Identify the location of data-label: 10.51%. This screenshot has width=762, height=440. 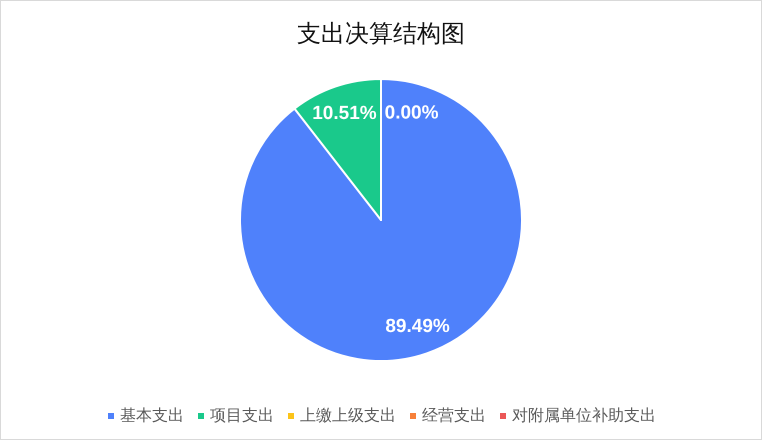
(344, 113).